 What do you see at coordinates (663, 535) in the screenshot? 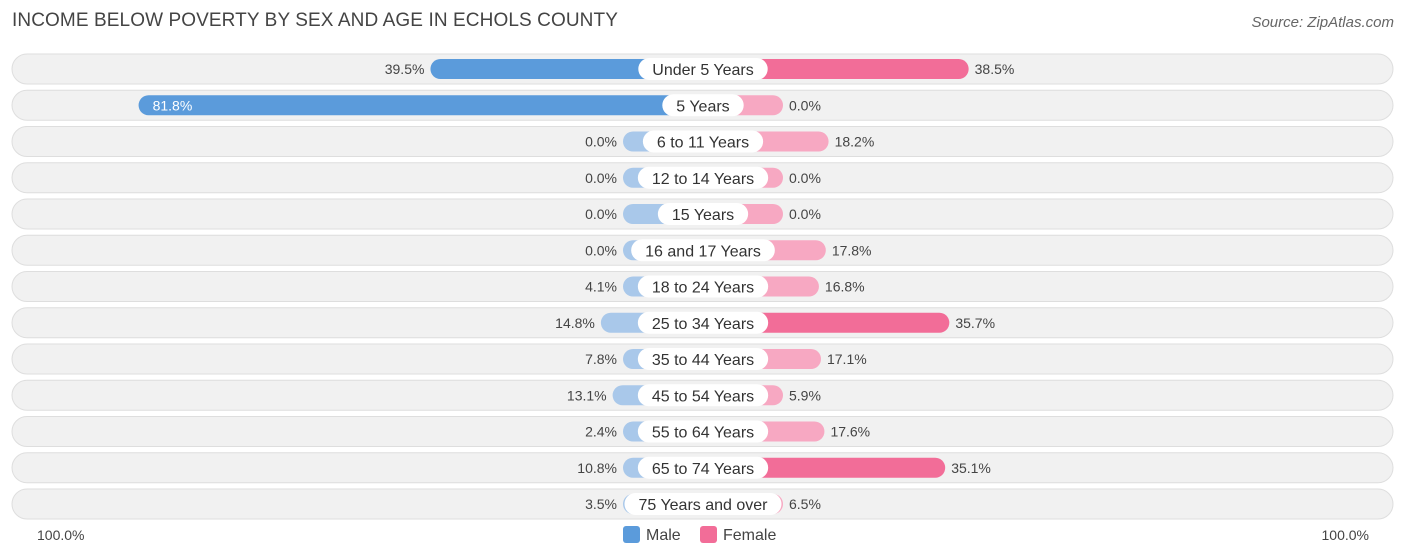
I see `legend-label: Male` at bounding box center [663, 535].